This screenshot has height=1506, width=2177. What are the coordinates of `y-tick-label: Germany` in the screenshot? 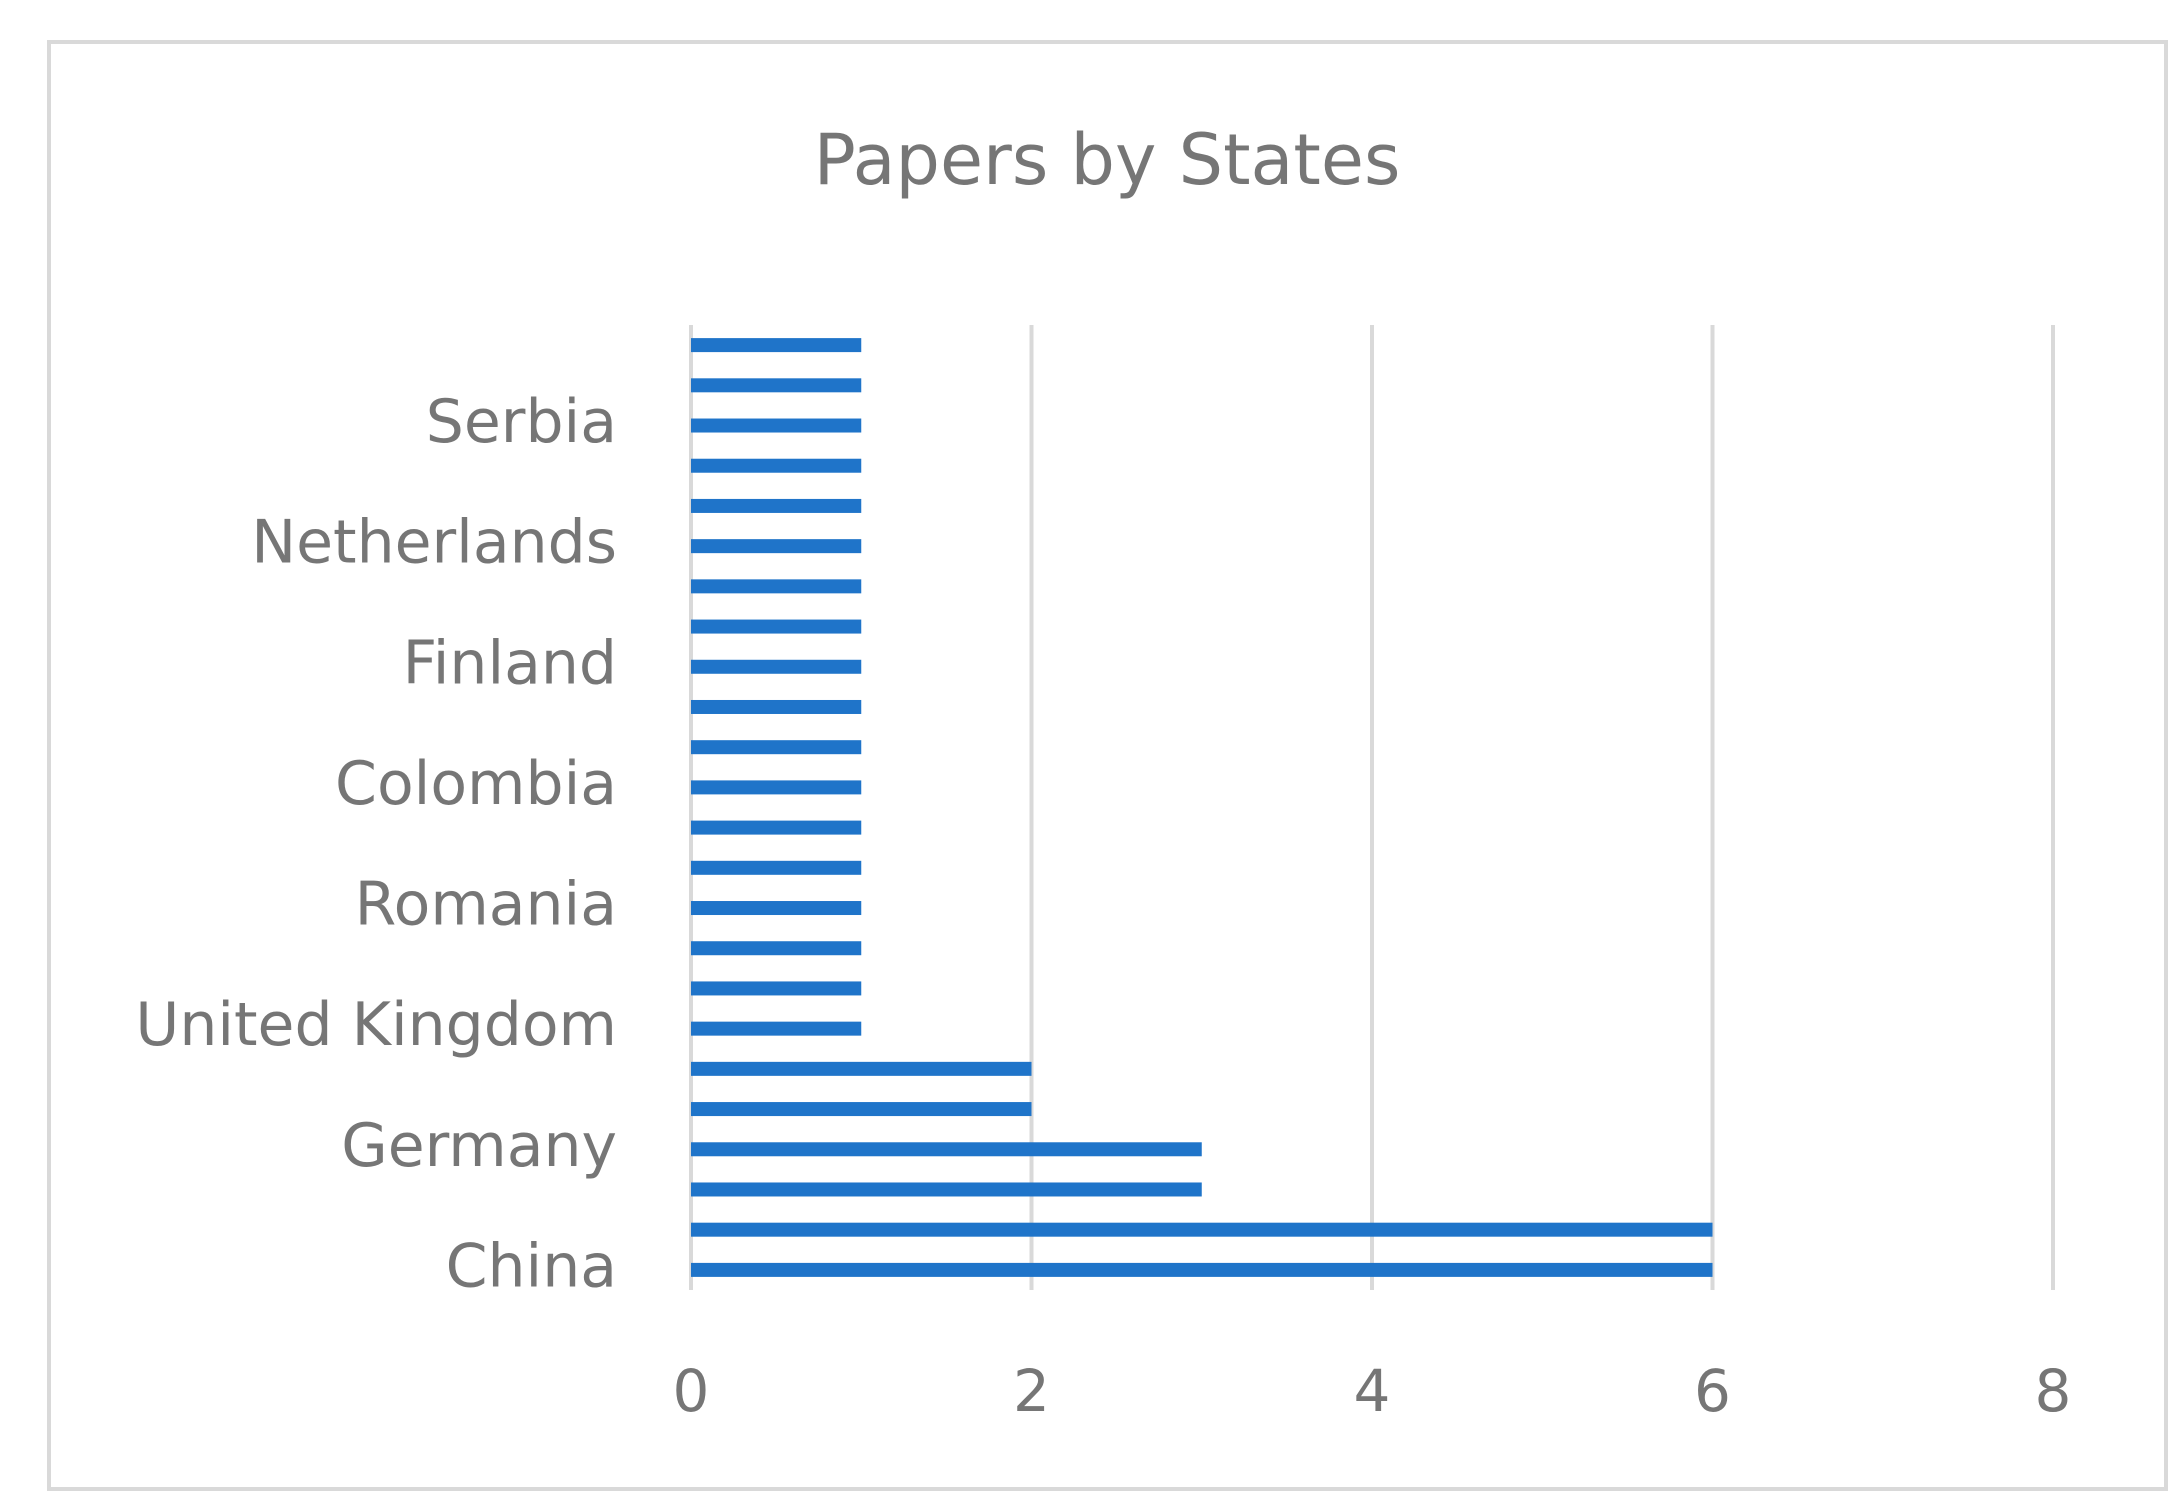 It's located at (479, 1146).